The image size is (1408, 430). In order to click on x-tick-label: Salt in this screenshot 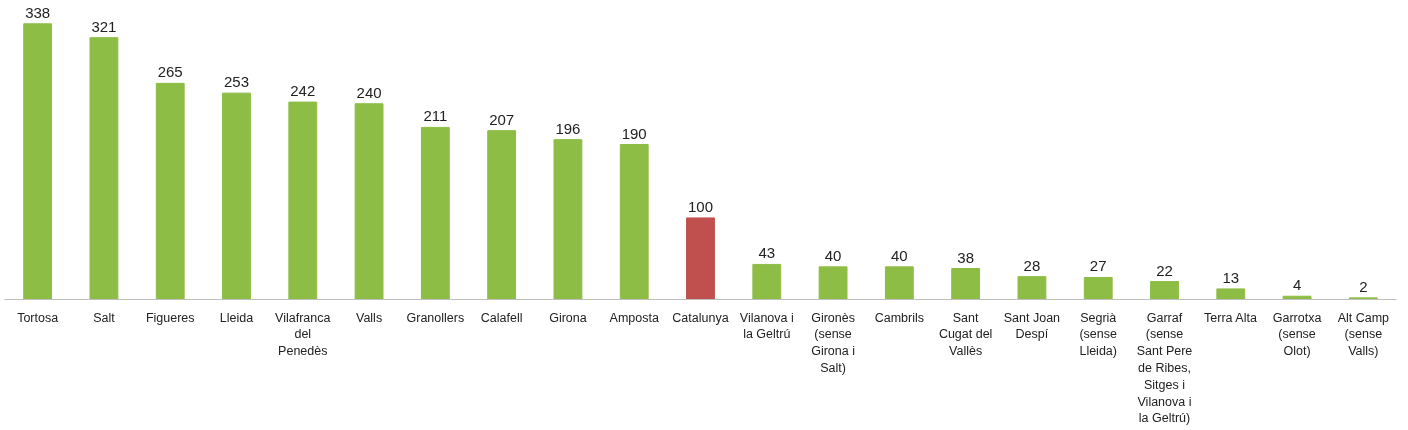, I will do `click(104, 317)`.